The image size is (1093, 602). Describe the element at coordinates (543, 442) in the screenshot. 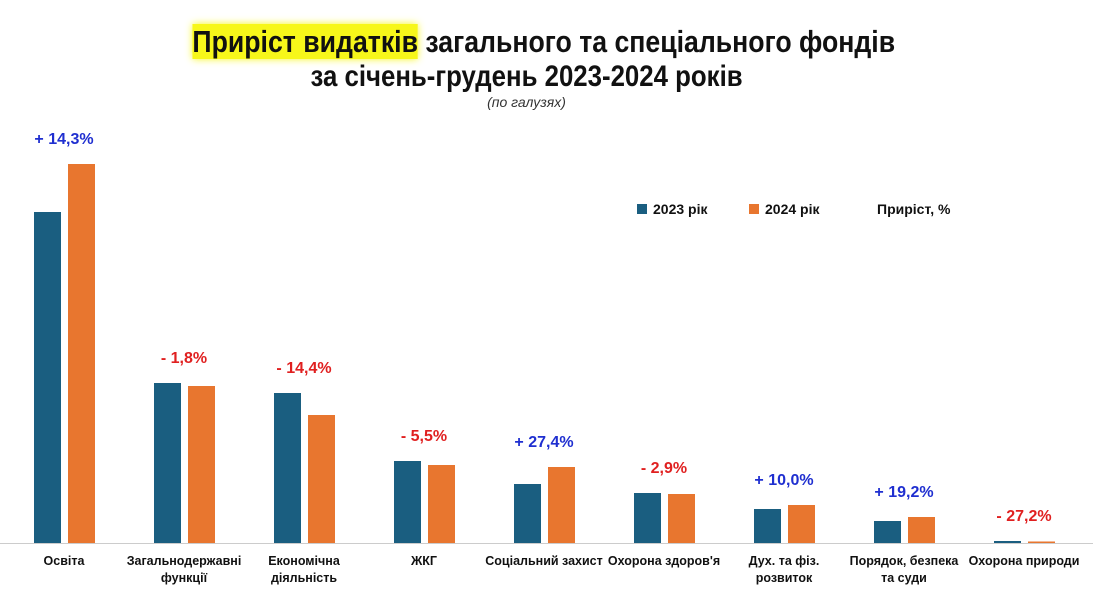

I see `growth-label-4: + 27,4%` at that location.